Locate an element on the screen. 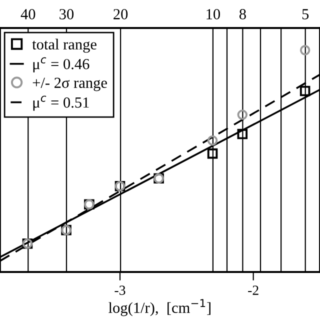  legend-label: μ$^{c}$ = 0.51 is located at coordinates (61, 103).